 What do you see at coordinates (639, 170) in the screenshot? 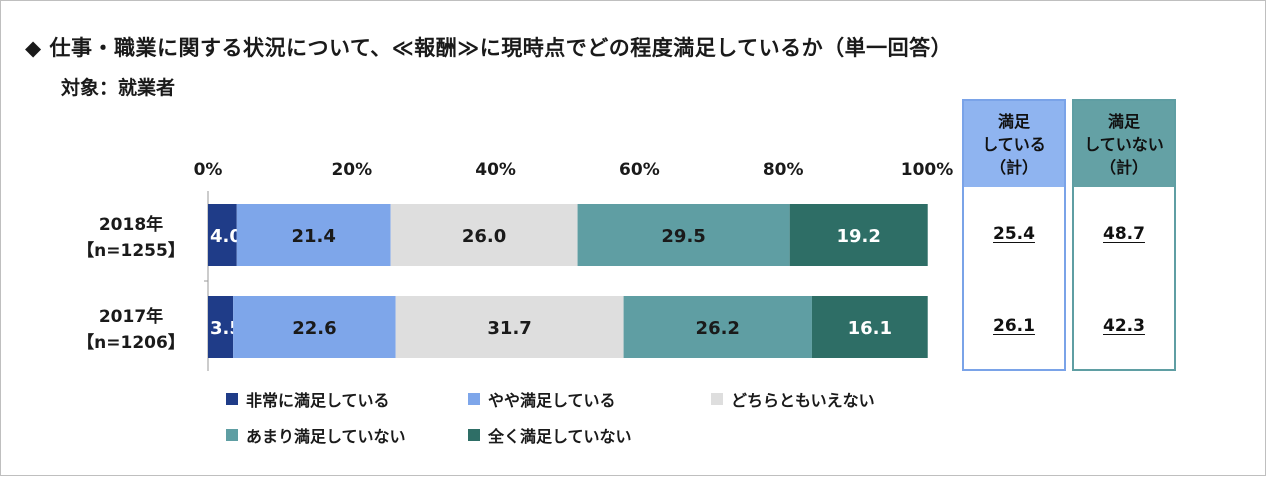
I see `x-tick-label: 60%` at bounding box center [639, 170].